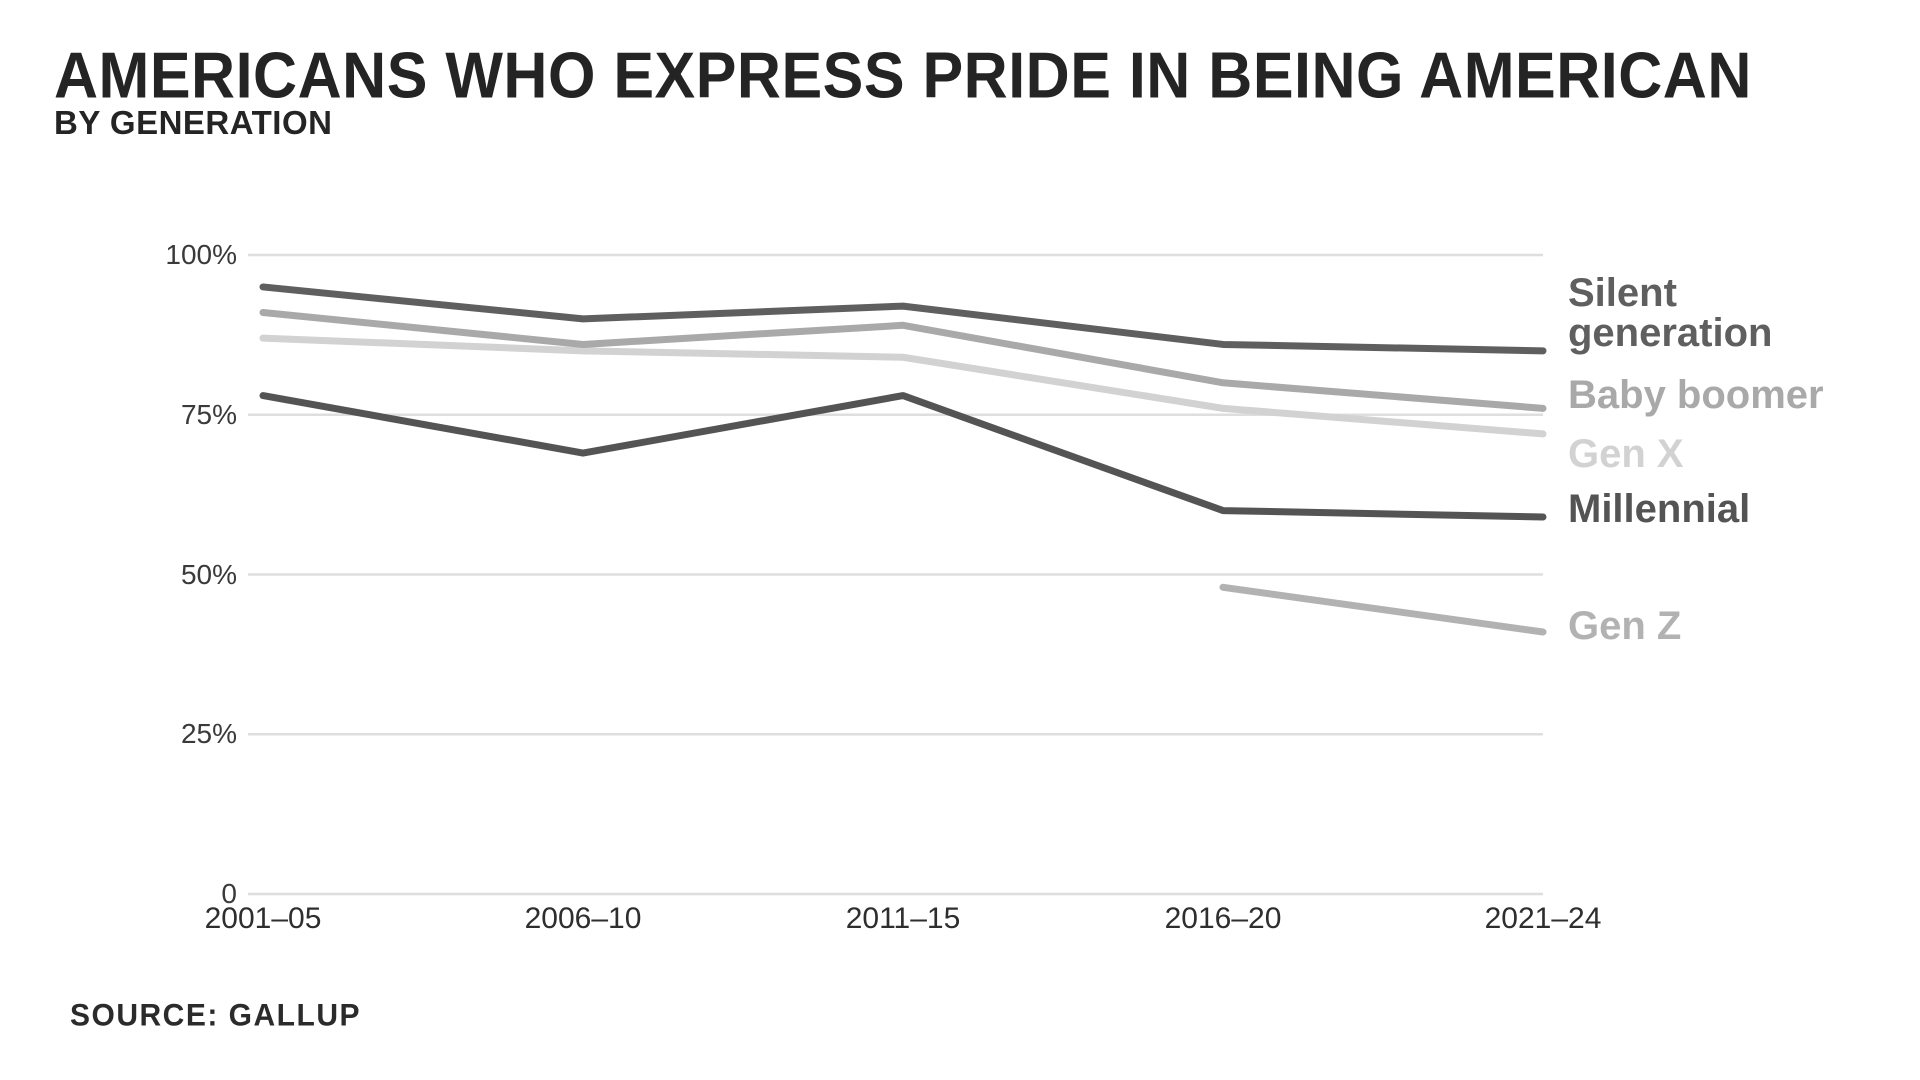 Image resolution: width=1920 pixels, height=1080 pixels. What do you see at coordinates (1696, 395) in the screenshot?
I see `legend-label-baby-boomer: Baby boomer` at bounding box center [1696, 395].